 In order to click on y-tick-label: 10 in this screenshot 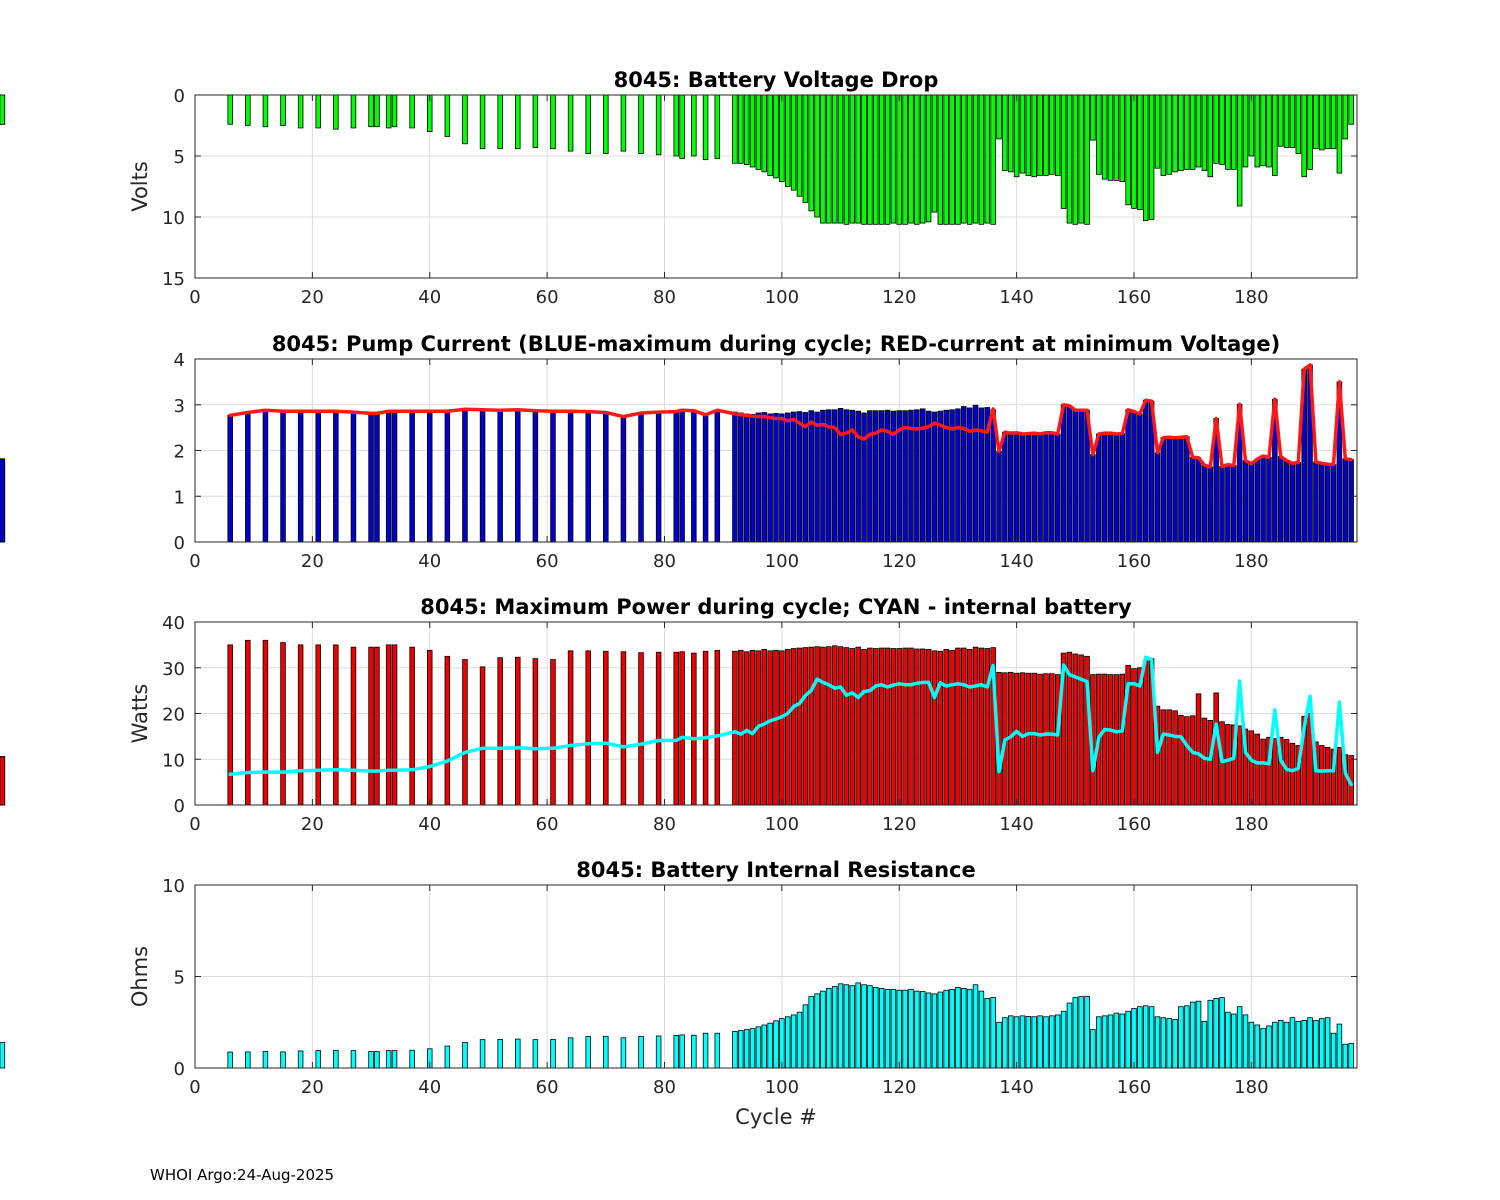, I will do `click(173, 760)`.